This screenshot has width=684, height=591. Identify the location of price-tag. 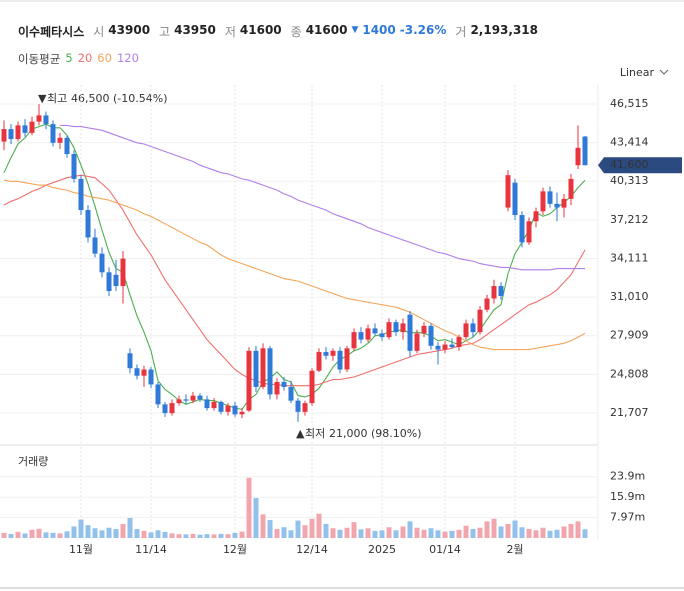
(640, 165).